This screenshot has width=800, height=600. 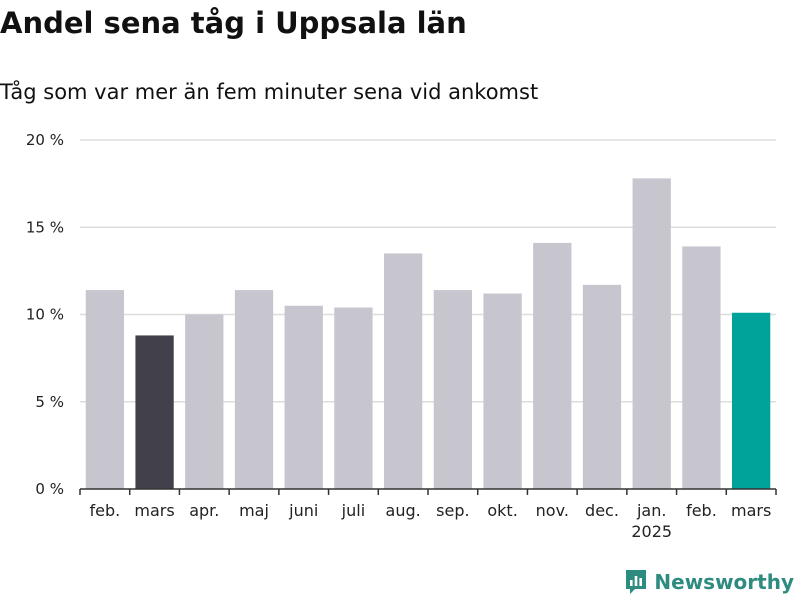 I want to click on x-axis, so click(x=428, y=491).